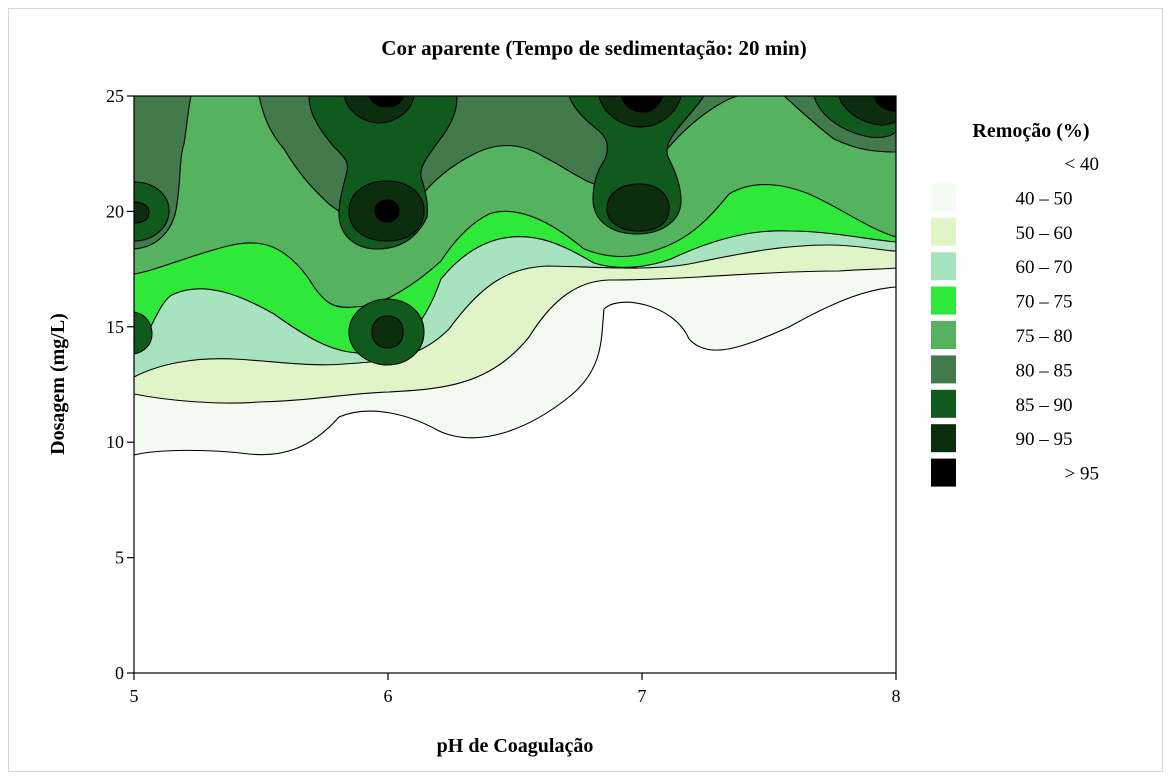 The height and width of the screenshot is (776, 1169). What do you see at coordinates (58, 384) in the screenshot?
I see `y-axis-label: Dosagem (mg/L)` at bounding box center [58, 384].